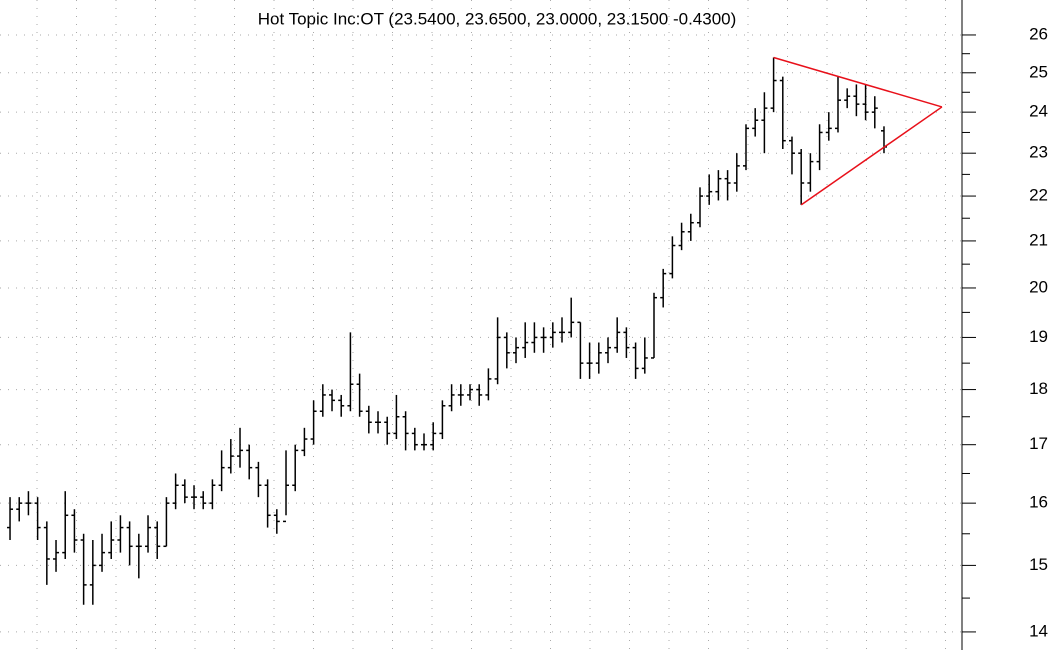 This screenshot has width=1061, height=650. I want to click on y-tick-label: 20, so click(1038, 286).